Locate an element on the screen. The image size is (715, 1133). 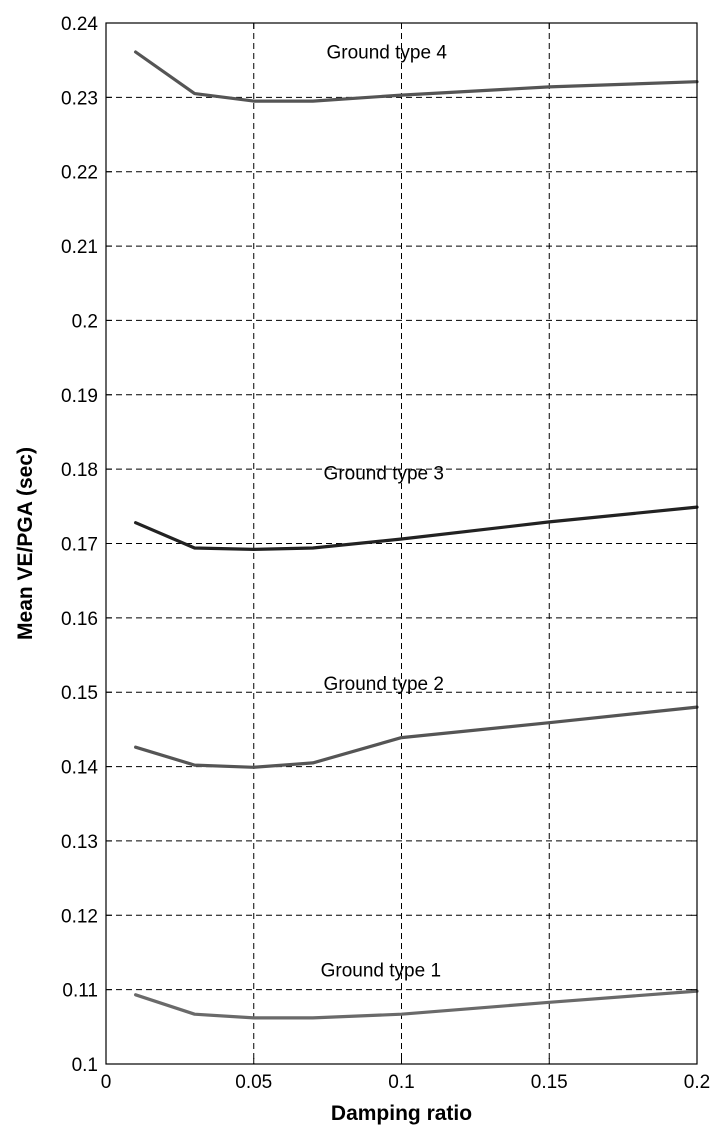
y-tick-label: 0.1 is located at coordinates (85, 1065).